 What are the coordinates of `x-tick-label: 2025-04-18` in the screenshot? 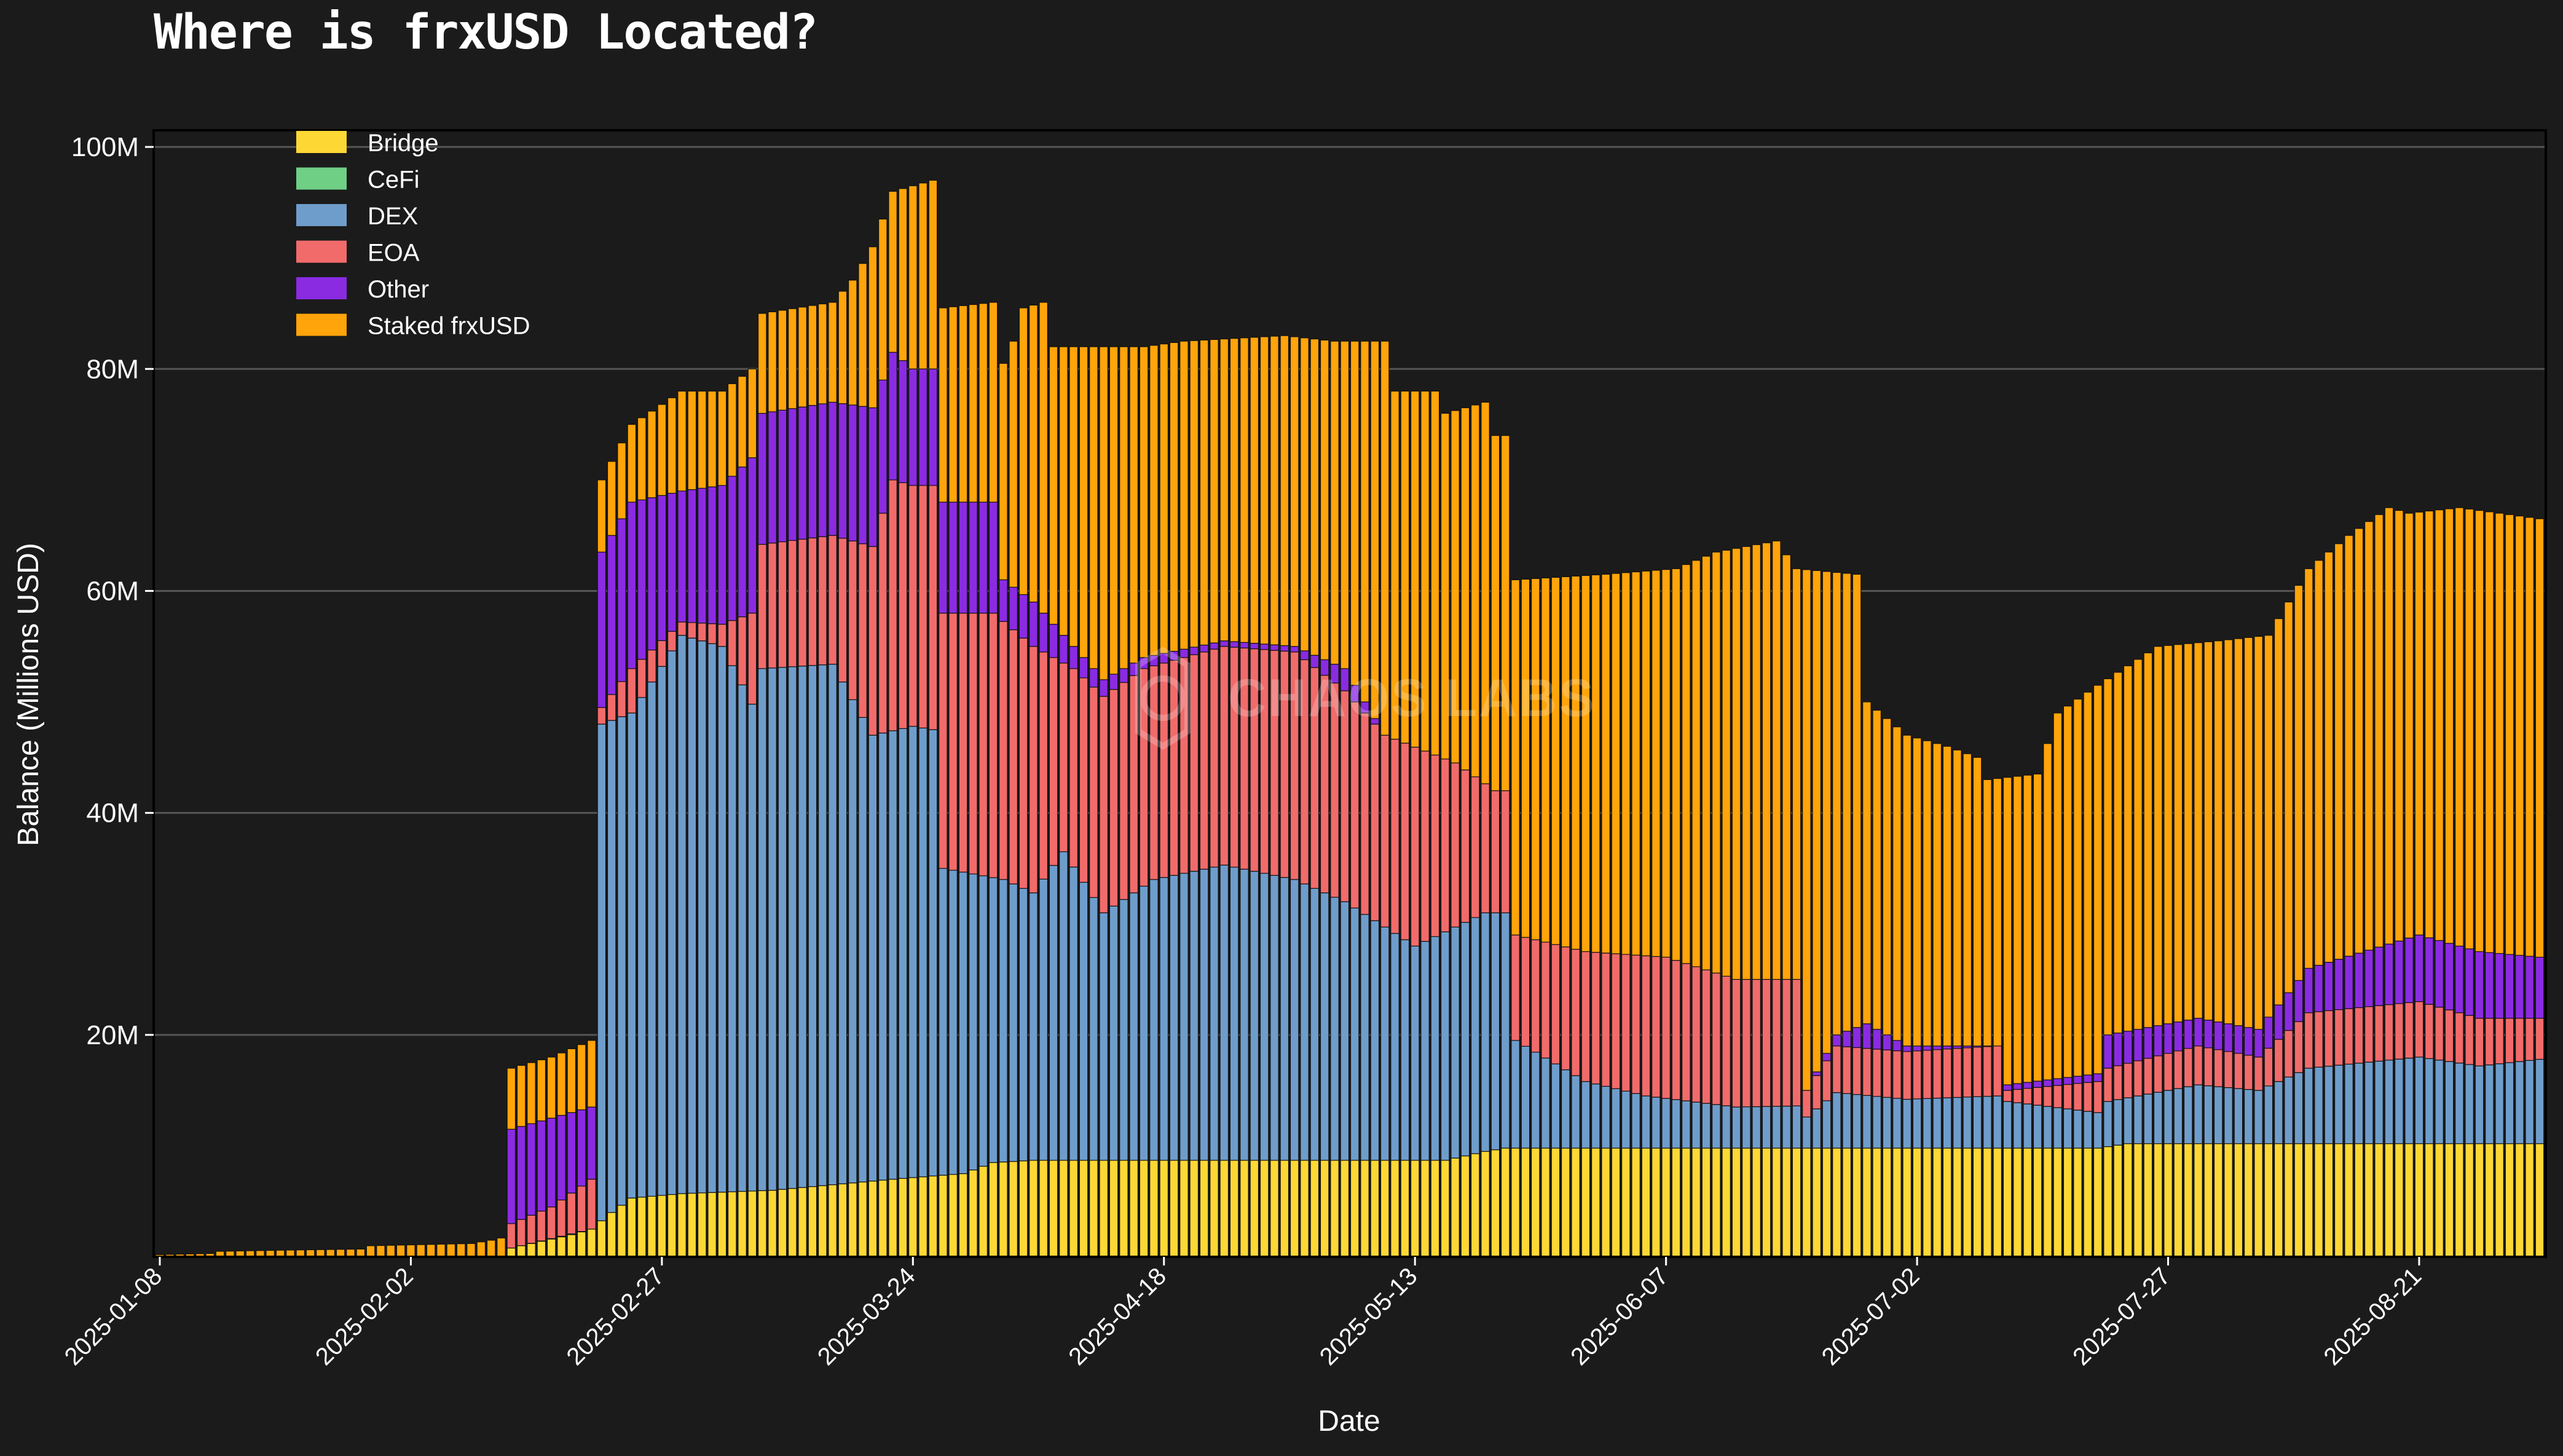 It's located at (1117, 1316).